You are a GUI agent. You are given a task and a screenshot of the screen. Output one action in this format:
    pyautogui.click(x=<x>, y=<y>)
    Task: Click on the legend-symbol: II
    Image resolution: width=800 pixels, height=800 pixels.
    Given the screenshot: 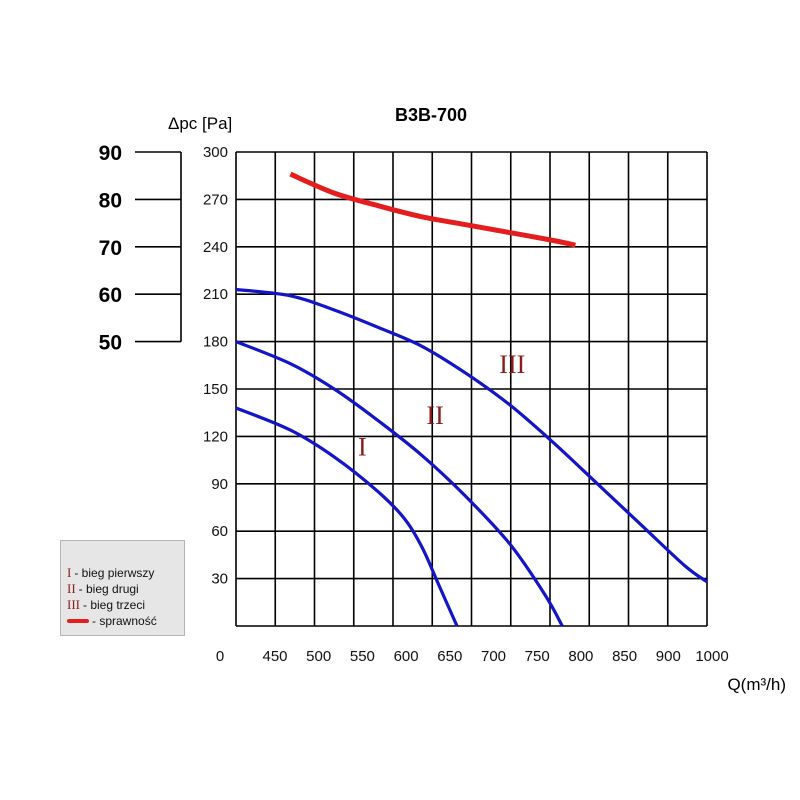 What is the action you would take?
    pyautogui.click(x=71, y=588)
    